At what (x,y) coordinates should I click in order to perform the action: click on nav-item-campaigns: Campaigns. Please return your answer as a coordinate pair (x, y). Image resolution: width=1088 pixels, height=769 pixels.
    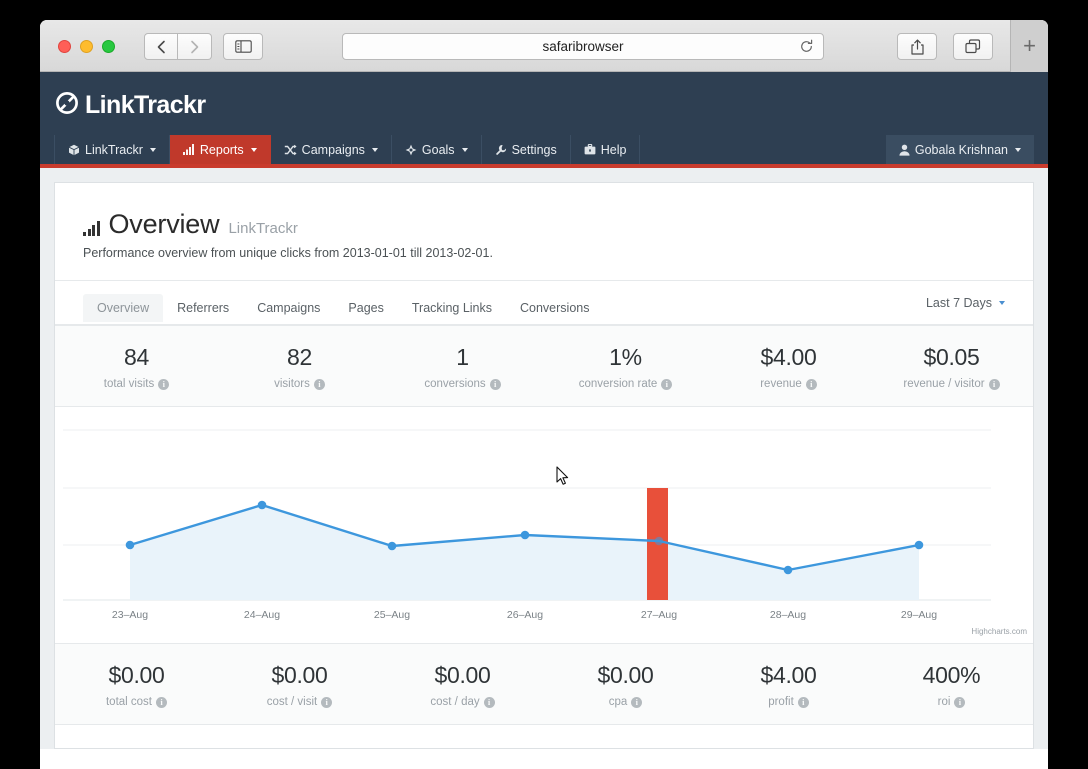
    Looking at the image, I should click on (331, 149).